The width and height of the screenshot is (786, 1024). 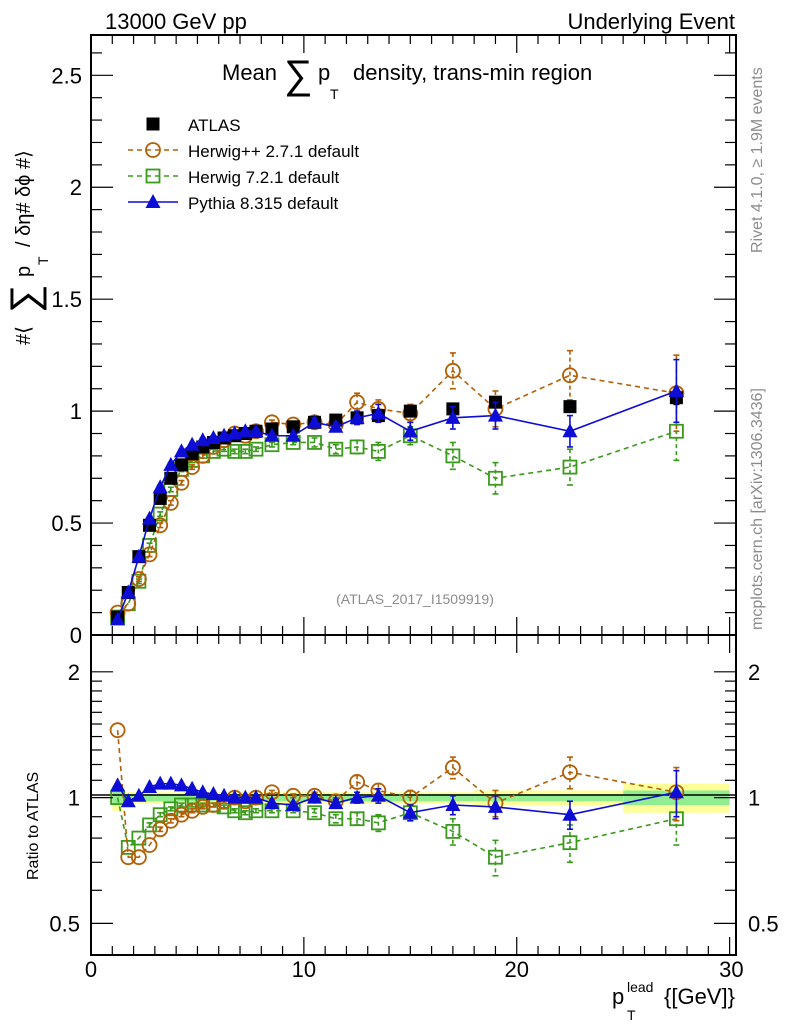 I want to click on ratio-y-tick-label-right: 1, so click(x=754, y=798).